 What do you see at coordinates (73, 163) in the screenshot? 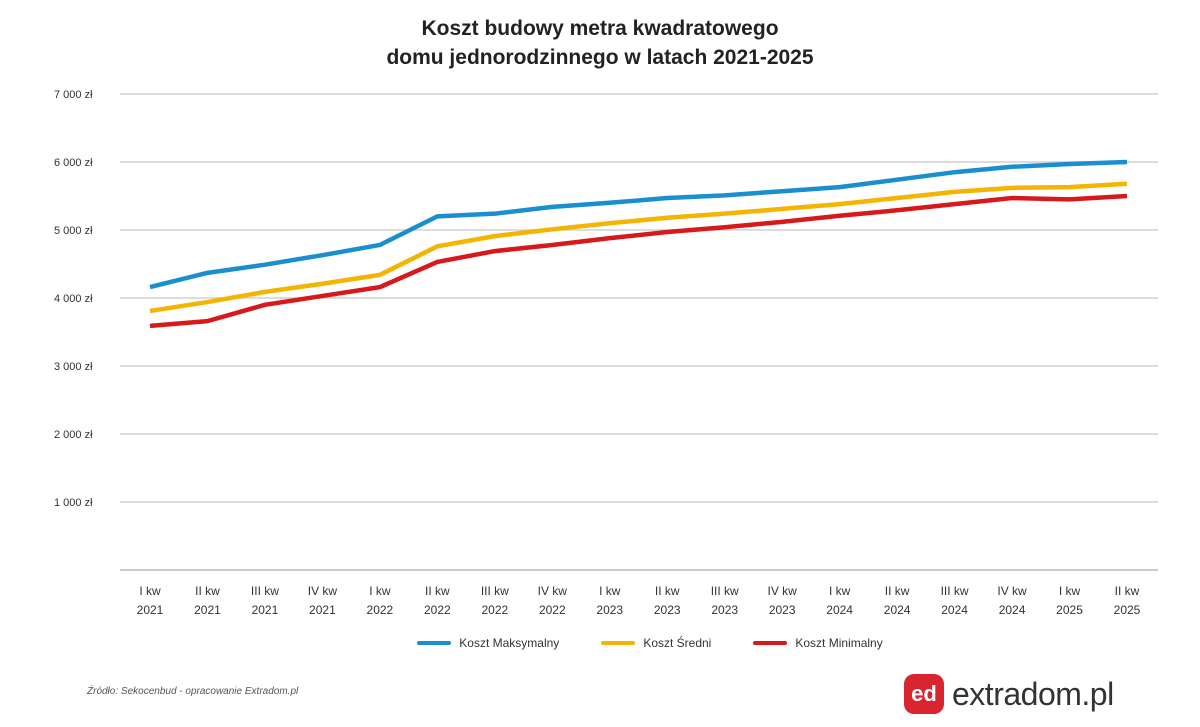
I see `y-tick-label: 6 000 zł` at bounding box center [73, 163].